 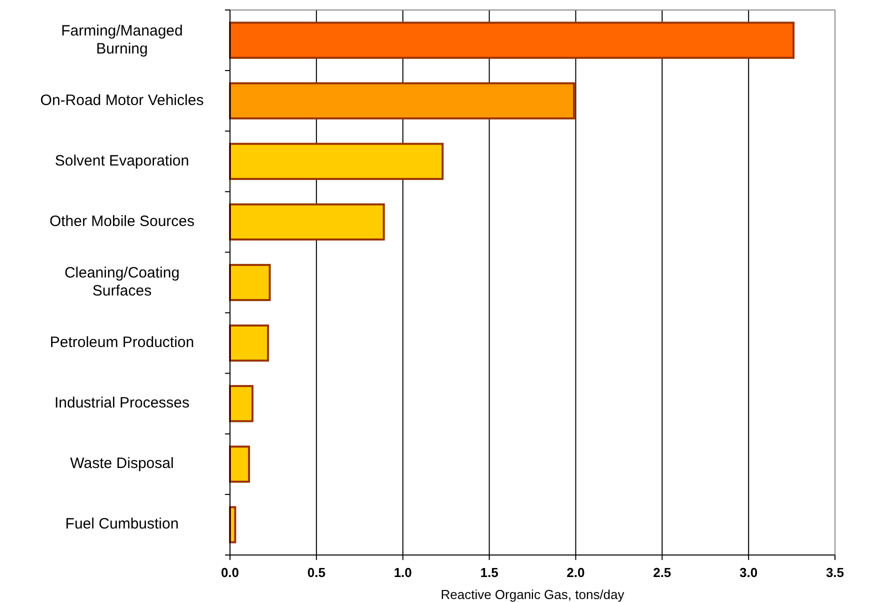 What do you see at coordinates (403, 572) in the screenshot?
I see `x-tick-label: 1.0` at bounding box center [403, 572].